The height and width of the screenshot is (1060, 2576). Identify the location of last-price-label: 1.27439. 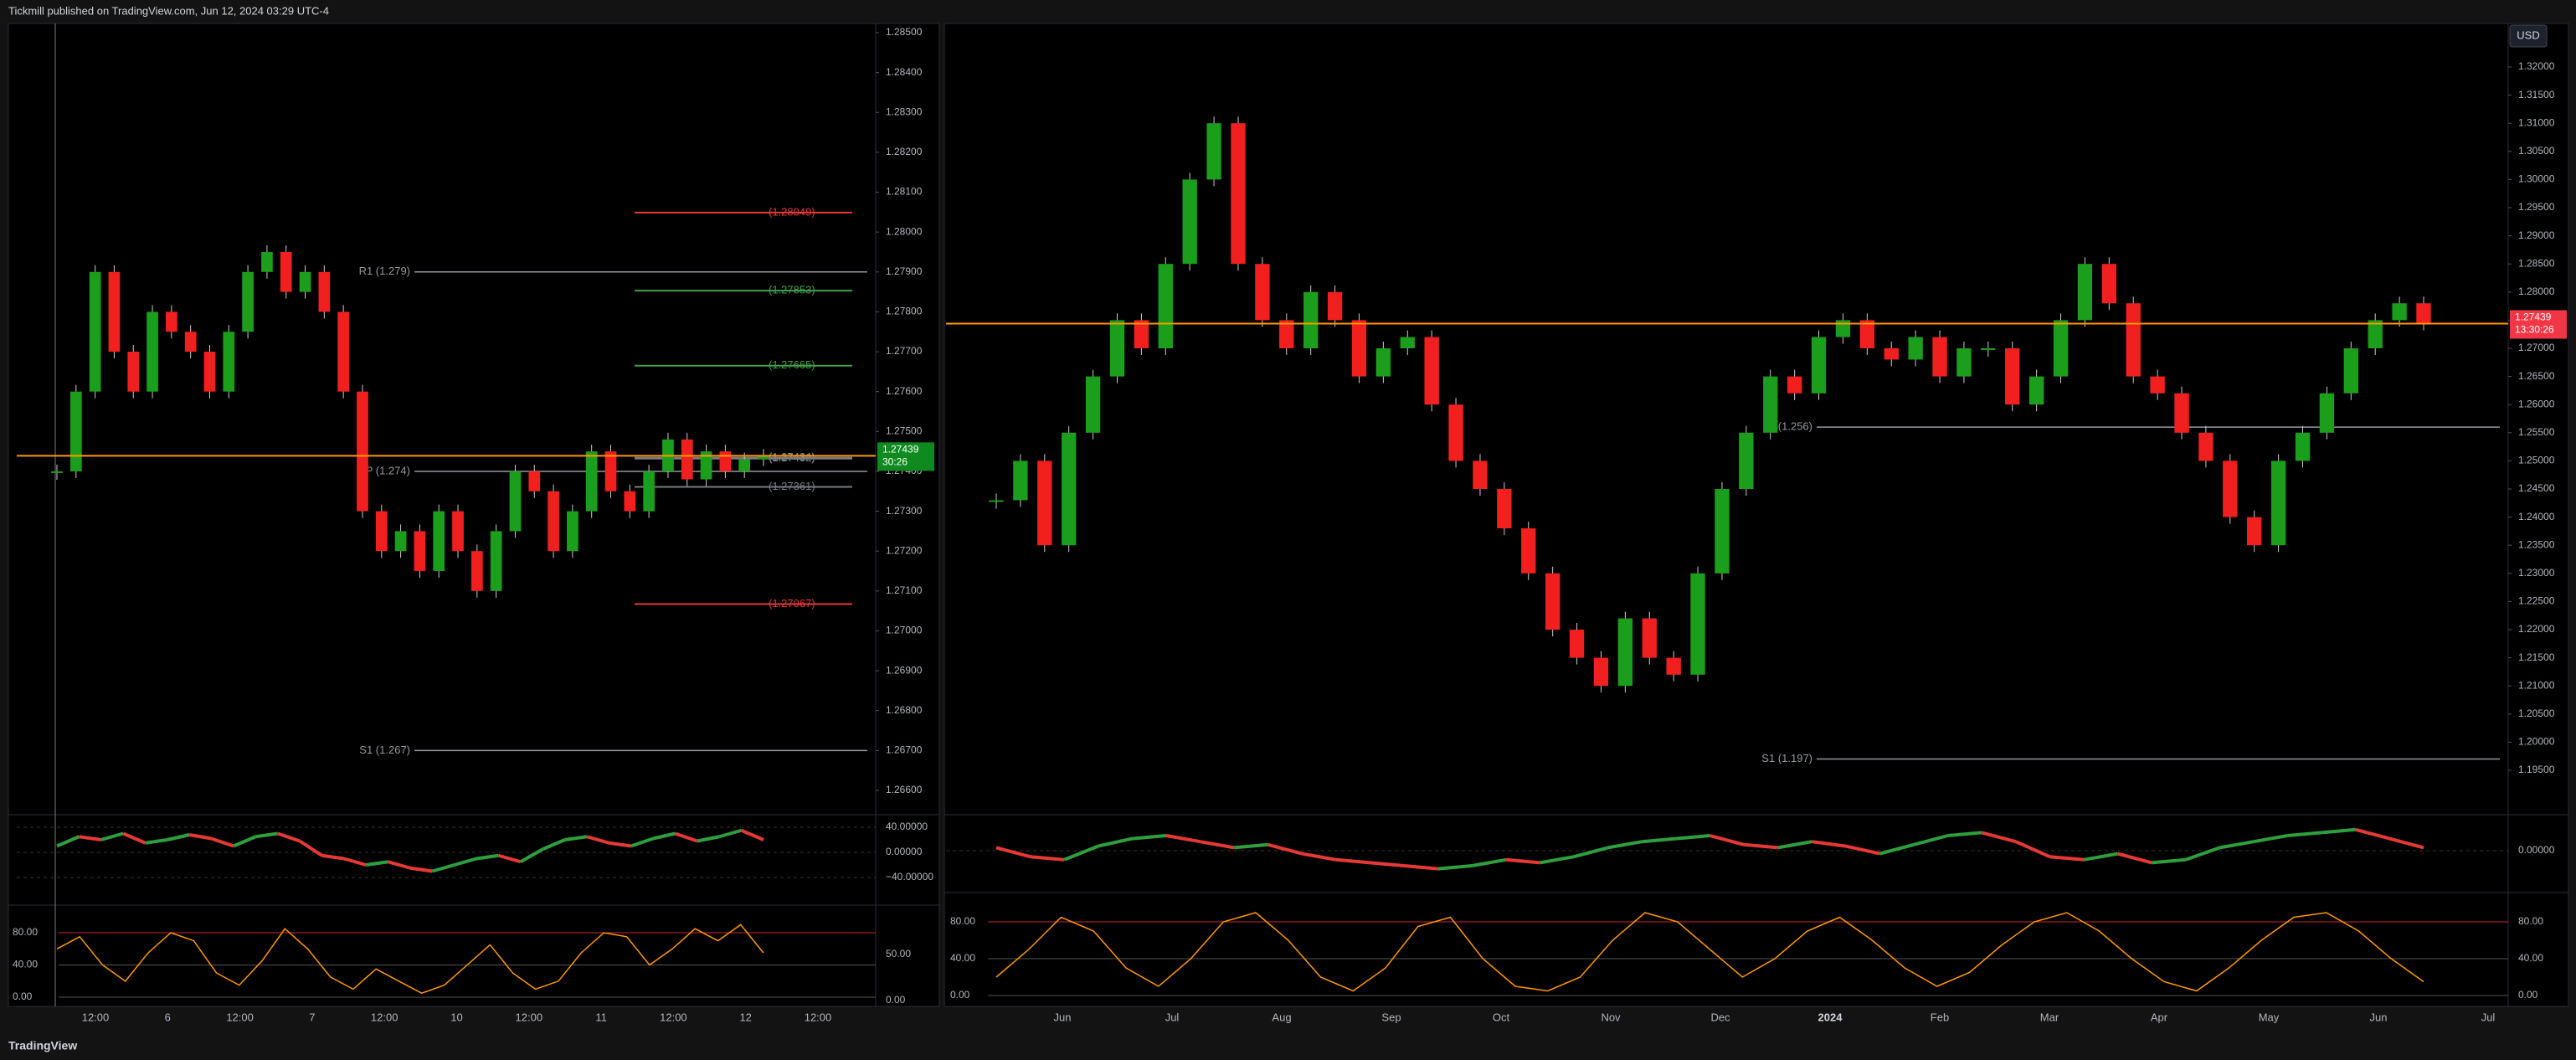
(901, 449).